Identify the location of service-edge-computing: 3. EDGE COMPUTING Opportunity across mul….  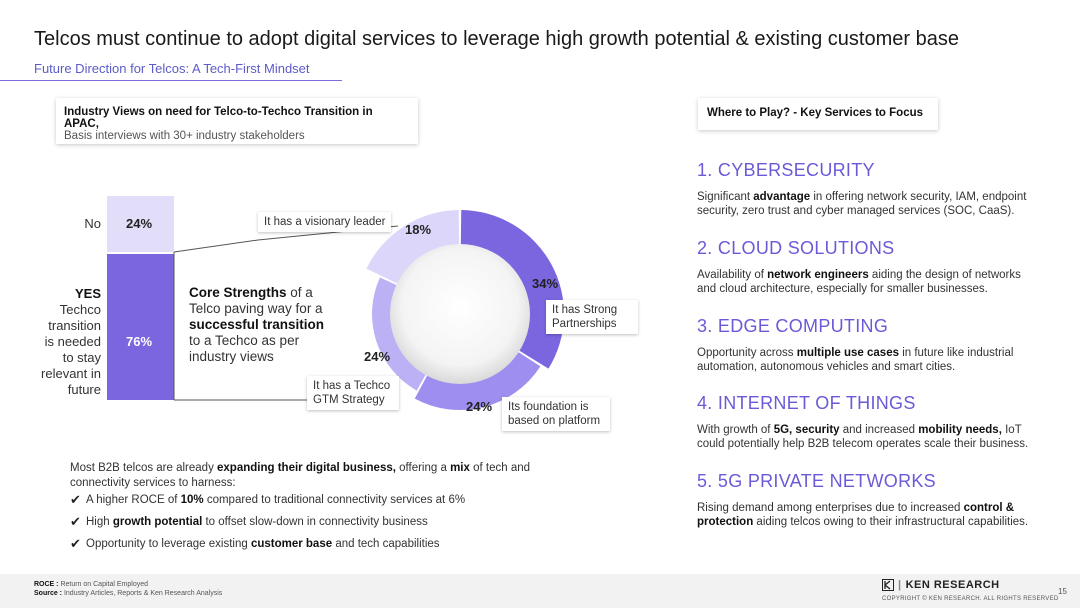
(869, 345).